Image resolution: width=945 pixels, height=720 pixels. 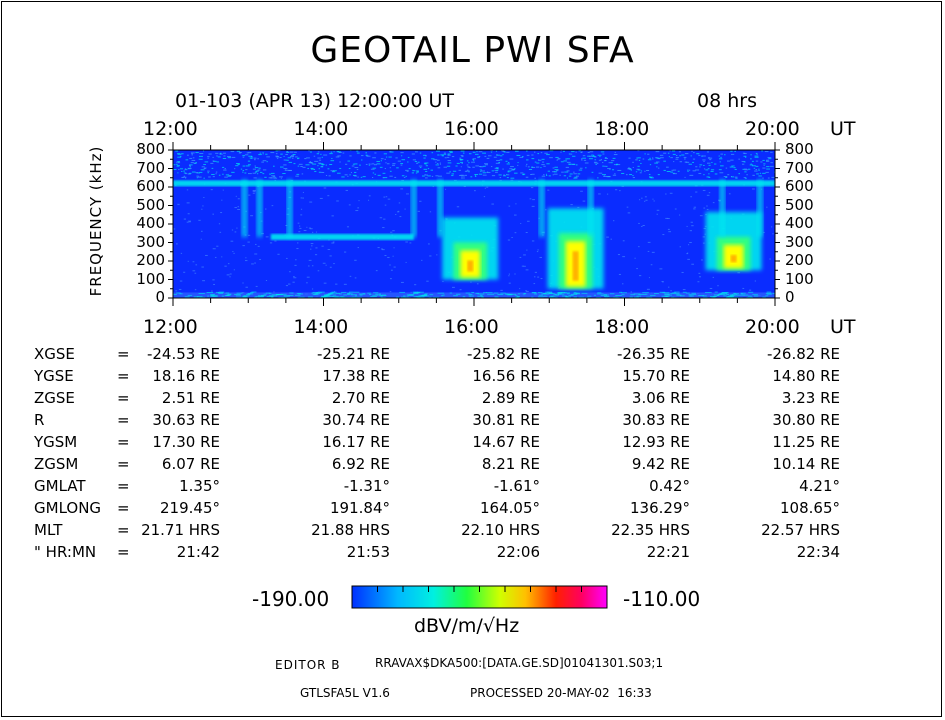 I want to click on ephemeris-value: 3.06 RE, so click(x=660, y=398).